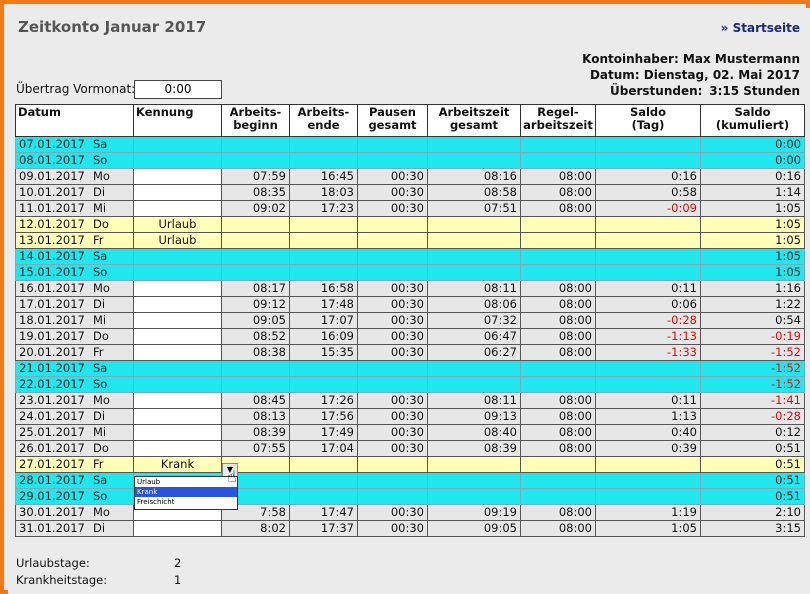  What do you see at coordinates (255, 208) in the screenshot?
I see `beginn-cell: 09:02` at bounding box center [255, 208].